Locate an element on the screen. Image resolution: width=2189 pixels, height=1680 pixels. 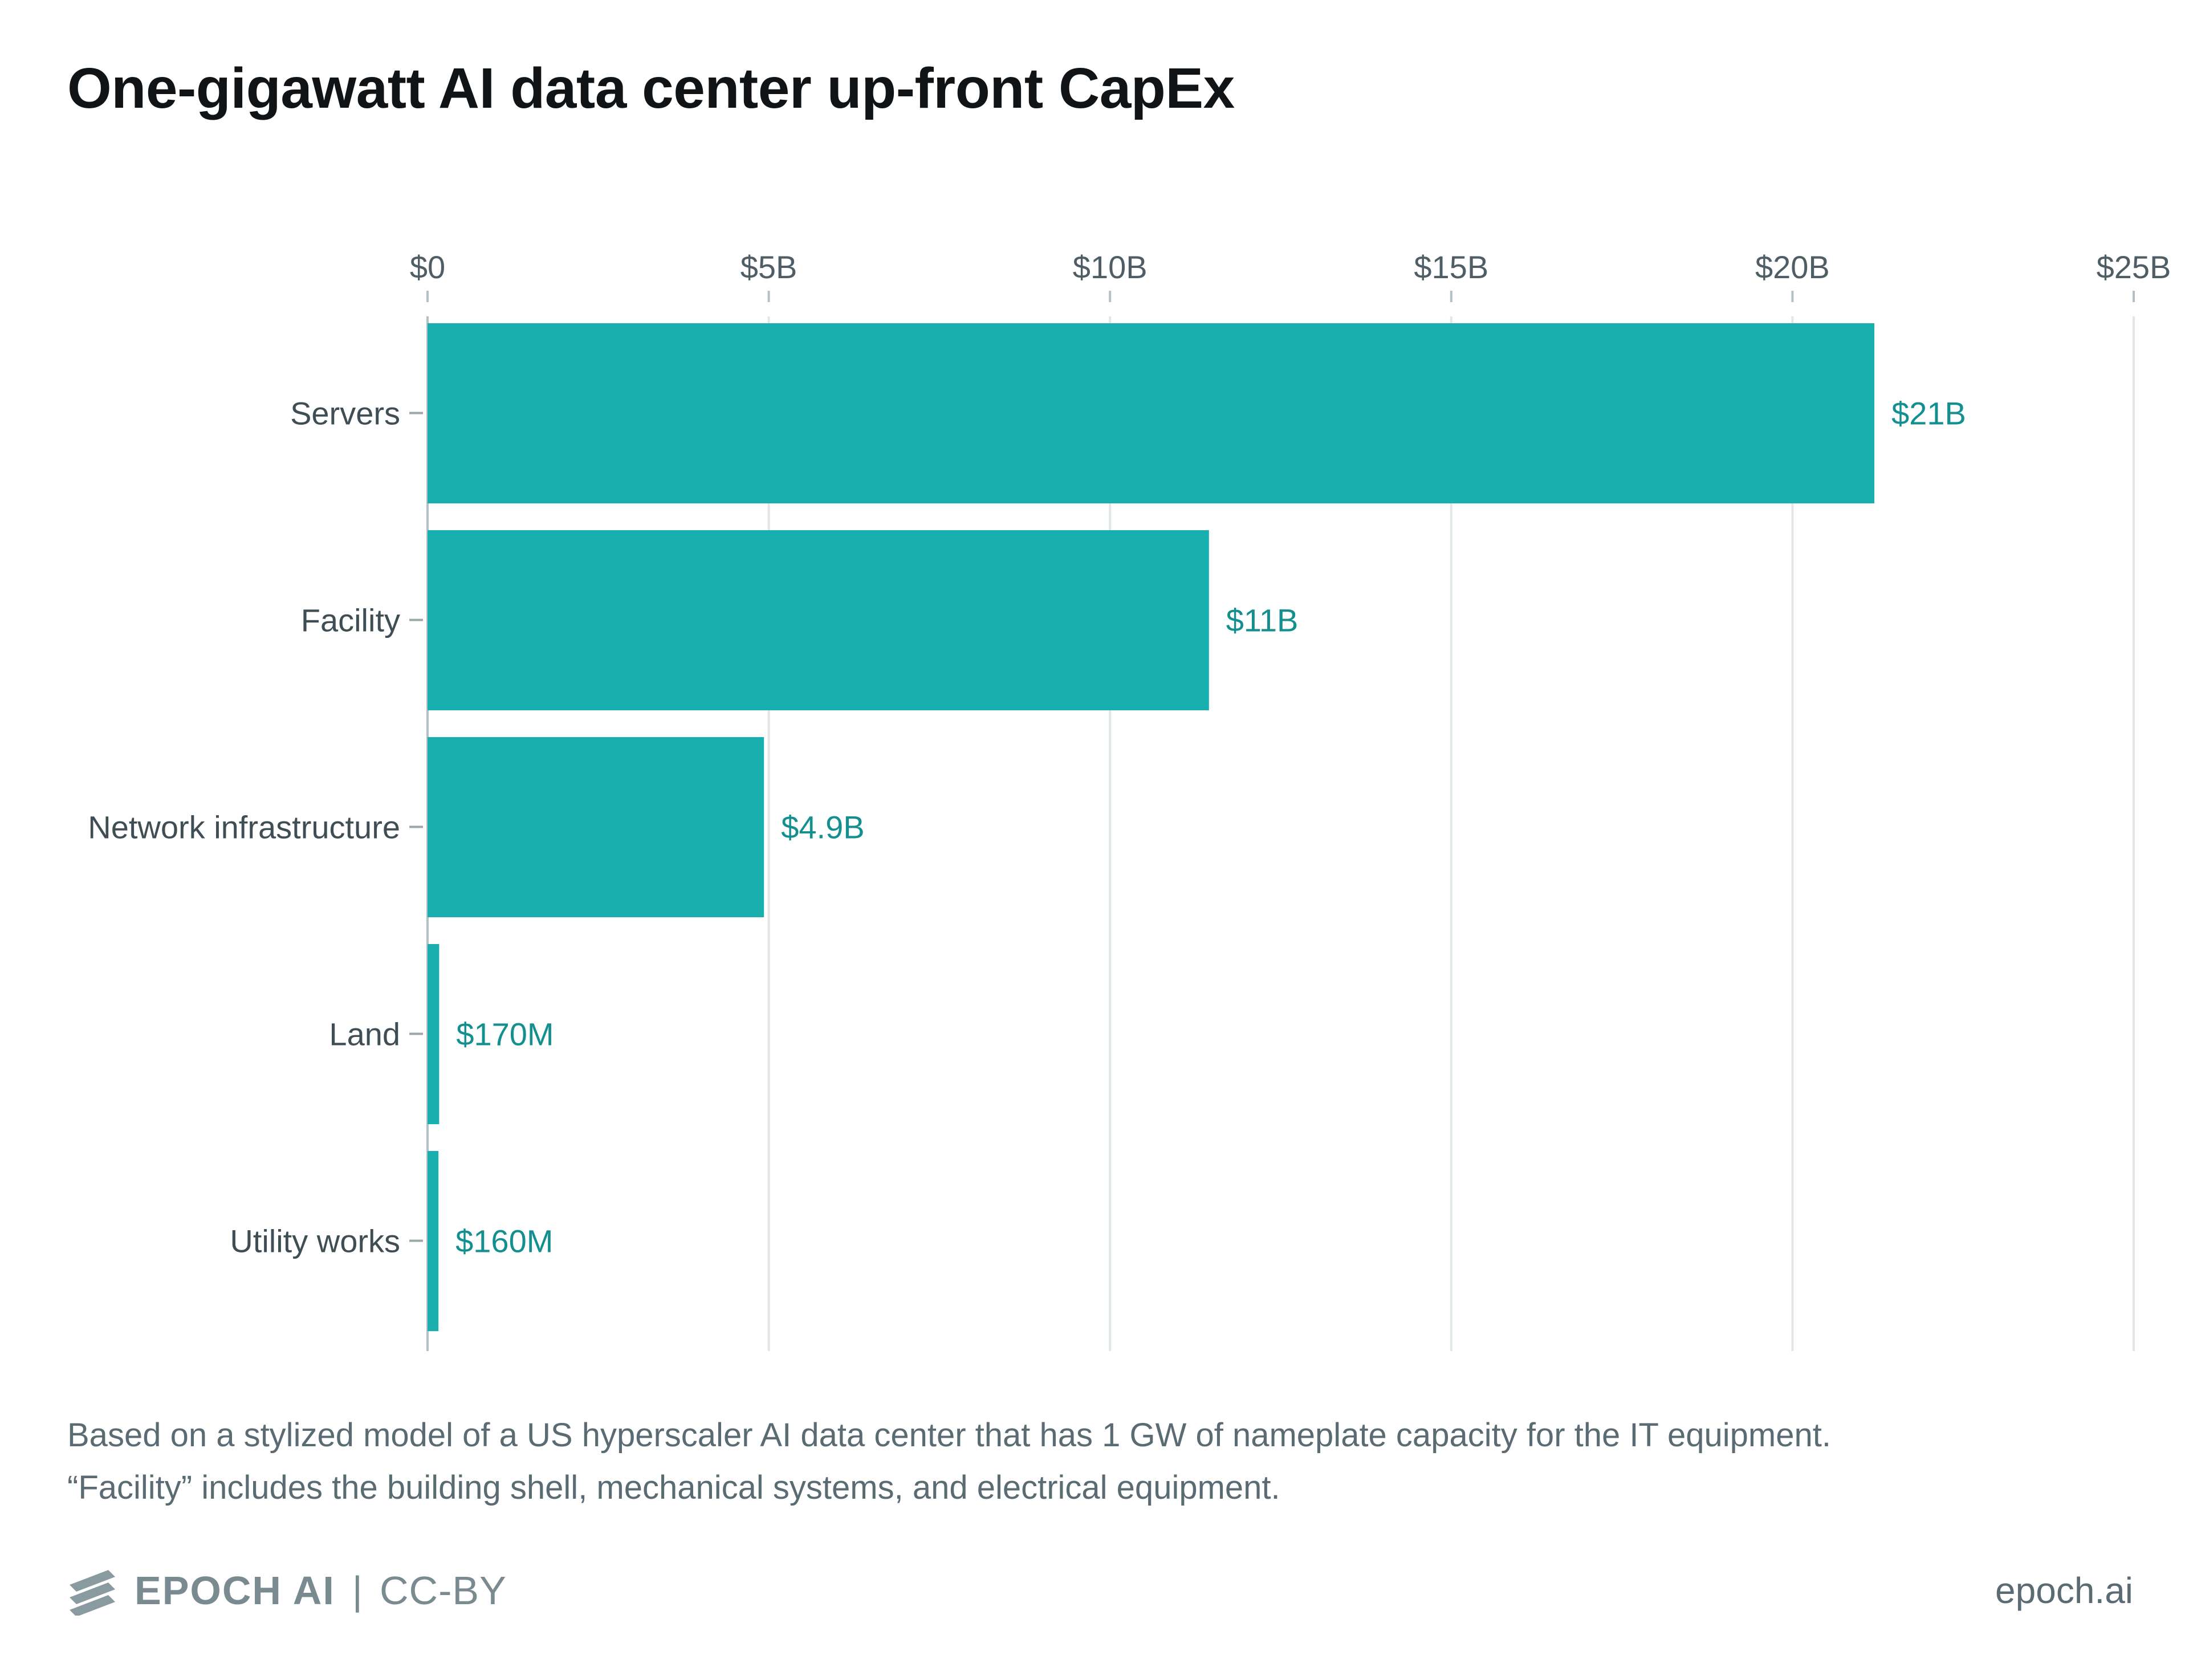
x-tick-label: $15B is located at coordinates (1451, 267).